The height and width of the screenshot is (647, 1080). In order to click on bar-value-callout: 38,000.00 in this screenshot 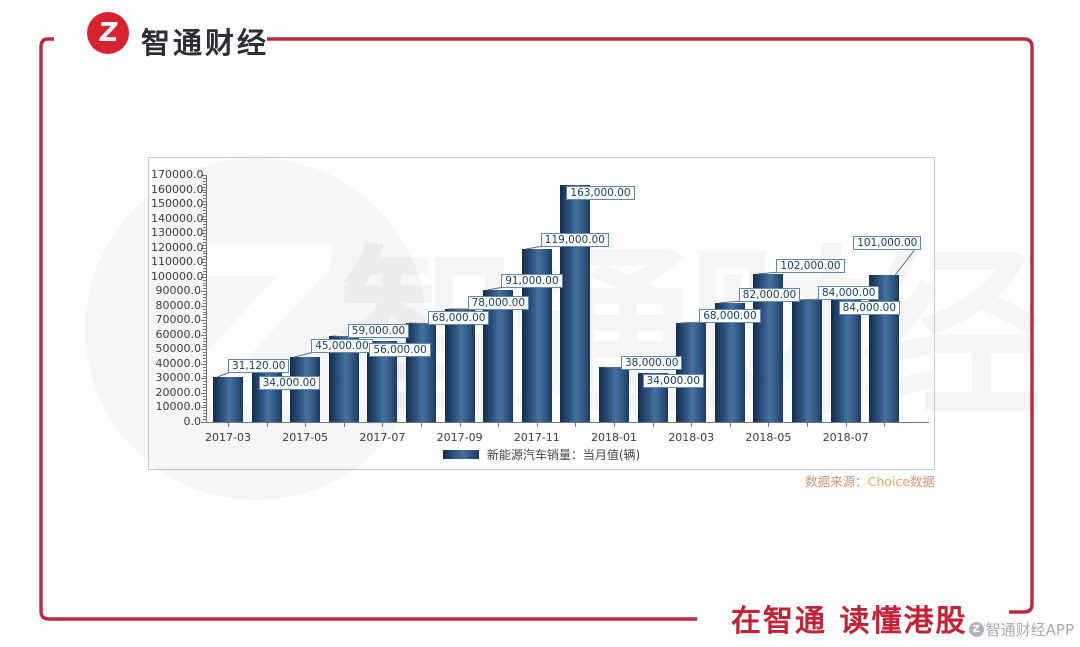, I will do `click(652, 363)`.